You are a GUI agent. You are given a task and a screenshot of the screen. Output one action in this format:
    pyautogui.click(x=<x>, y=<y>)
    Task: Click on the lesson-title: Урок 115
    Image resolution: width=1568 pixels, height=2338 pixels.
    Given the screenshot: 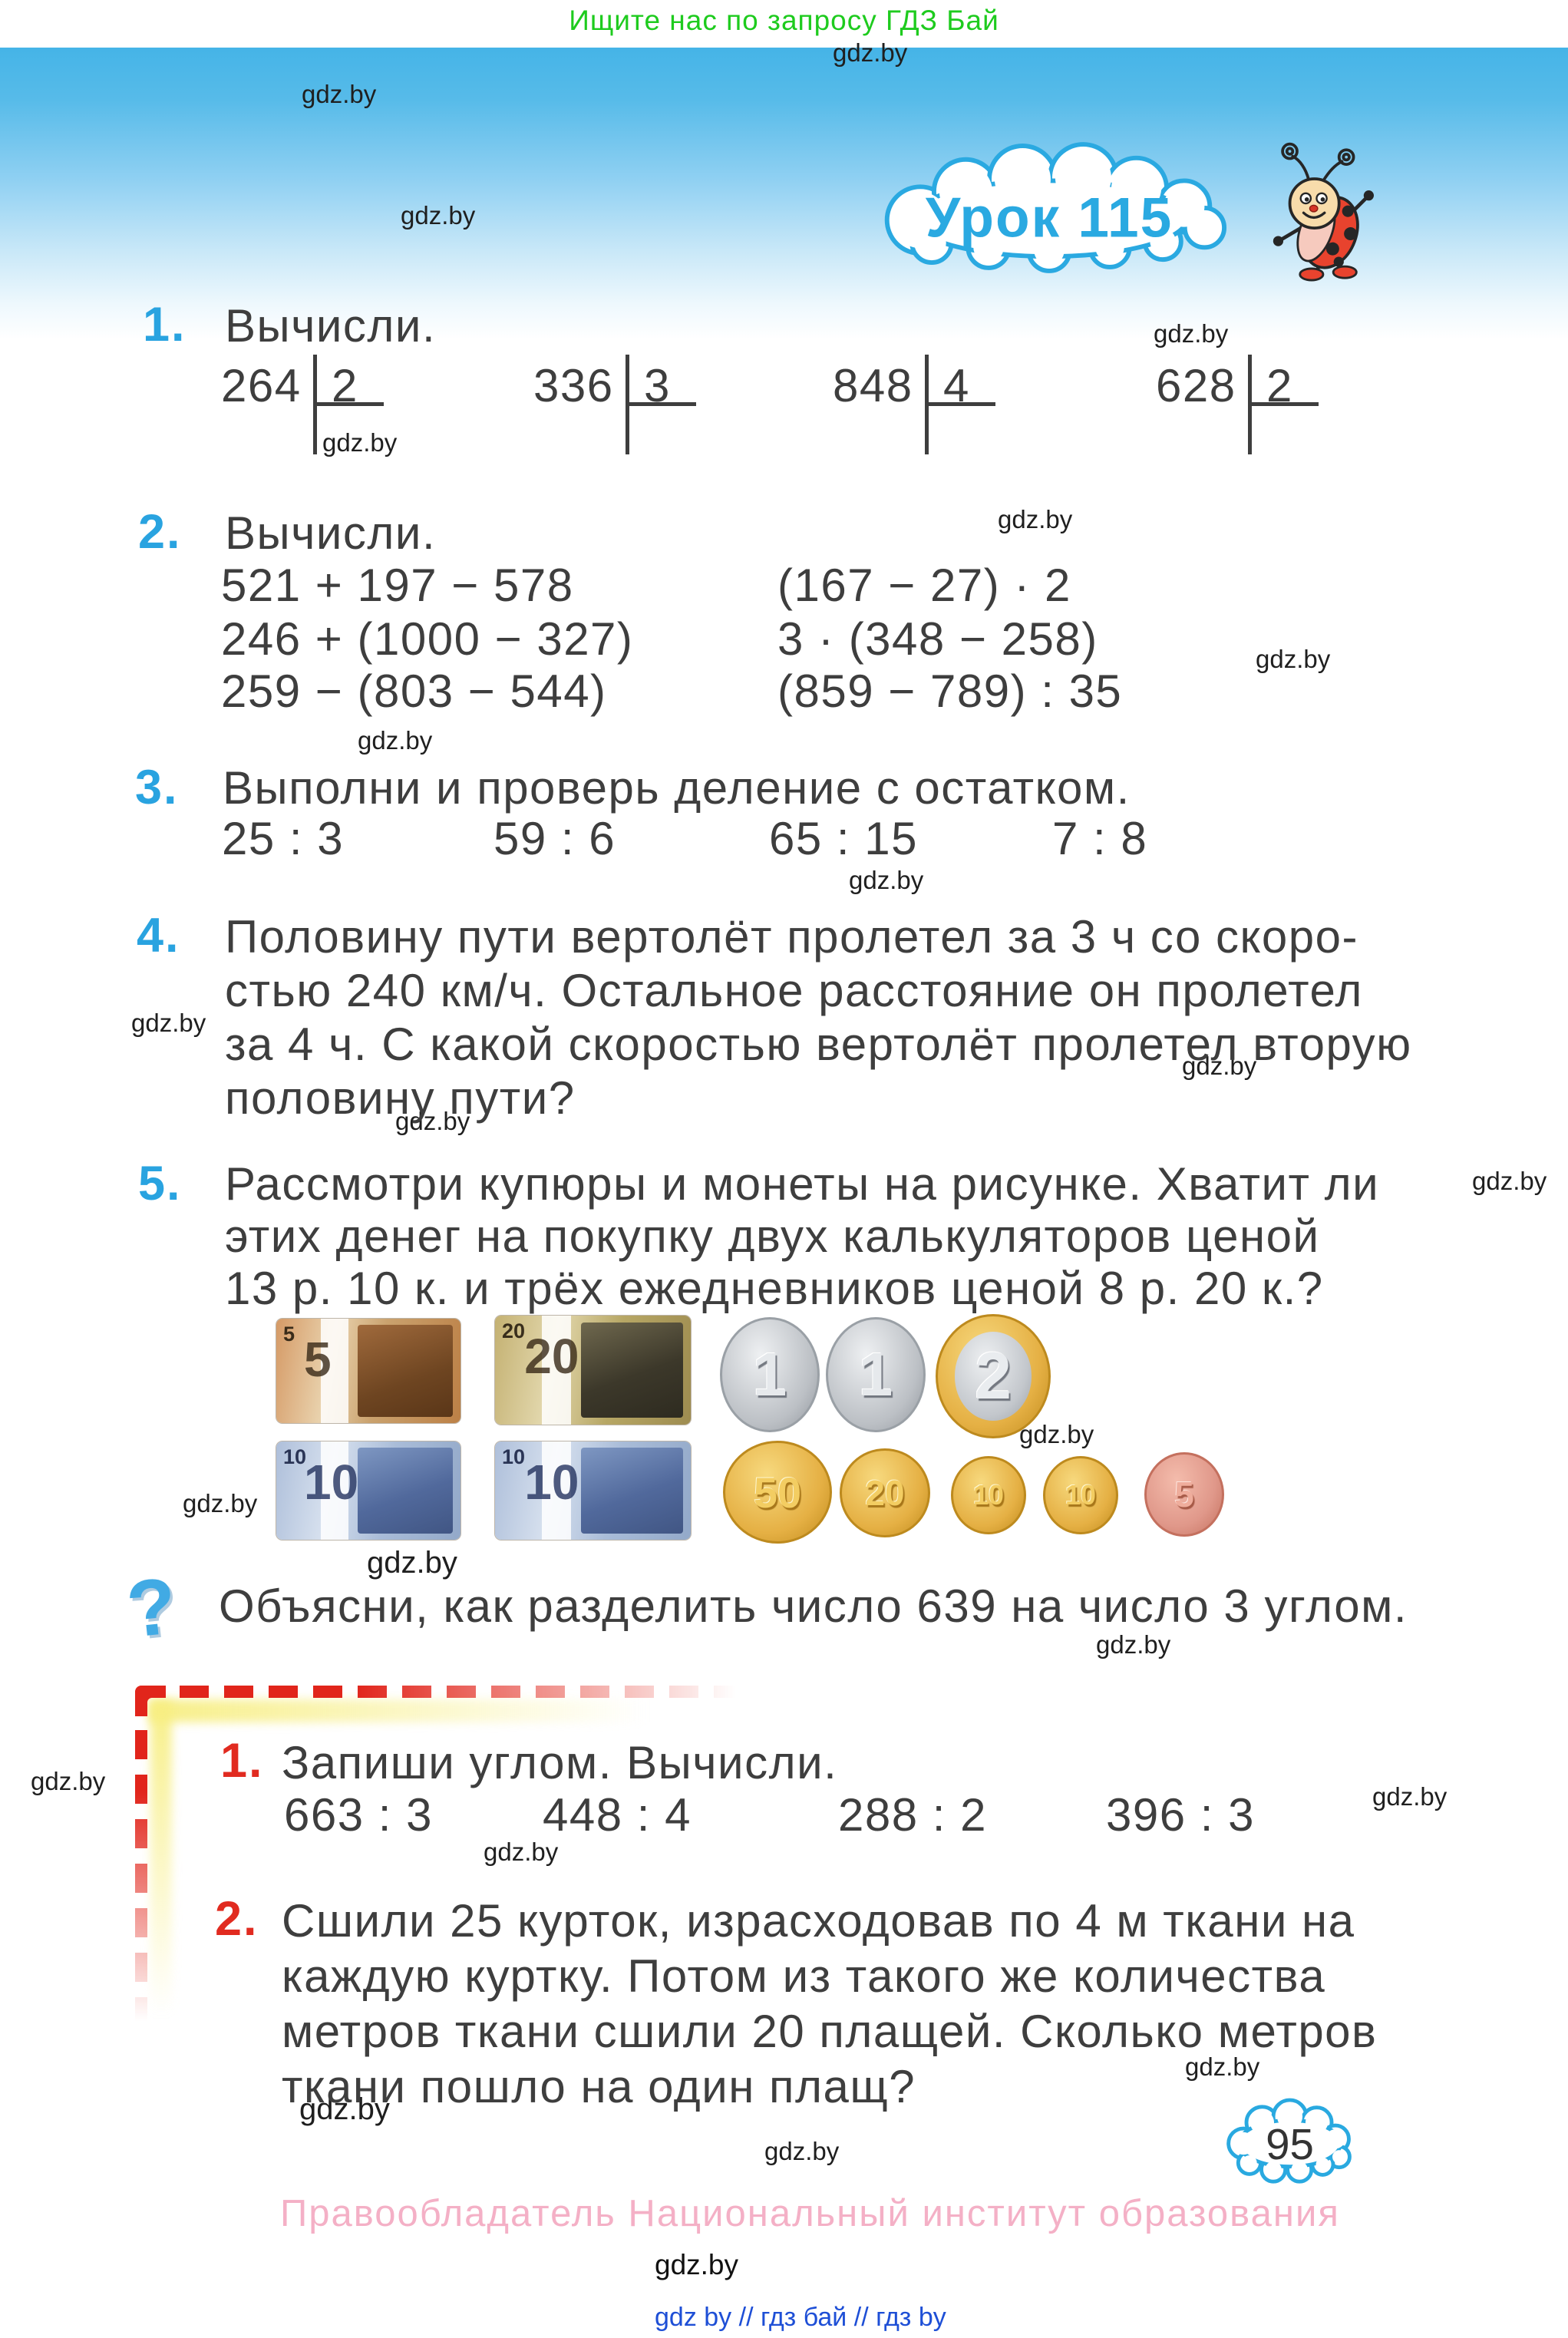 What is the action you would take?
    pyautogui.click(x=1049, y=218)
    